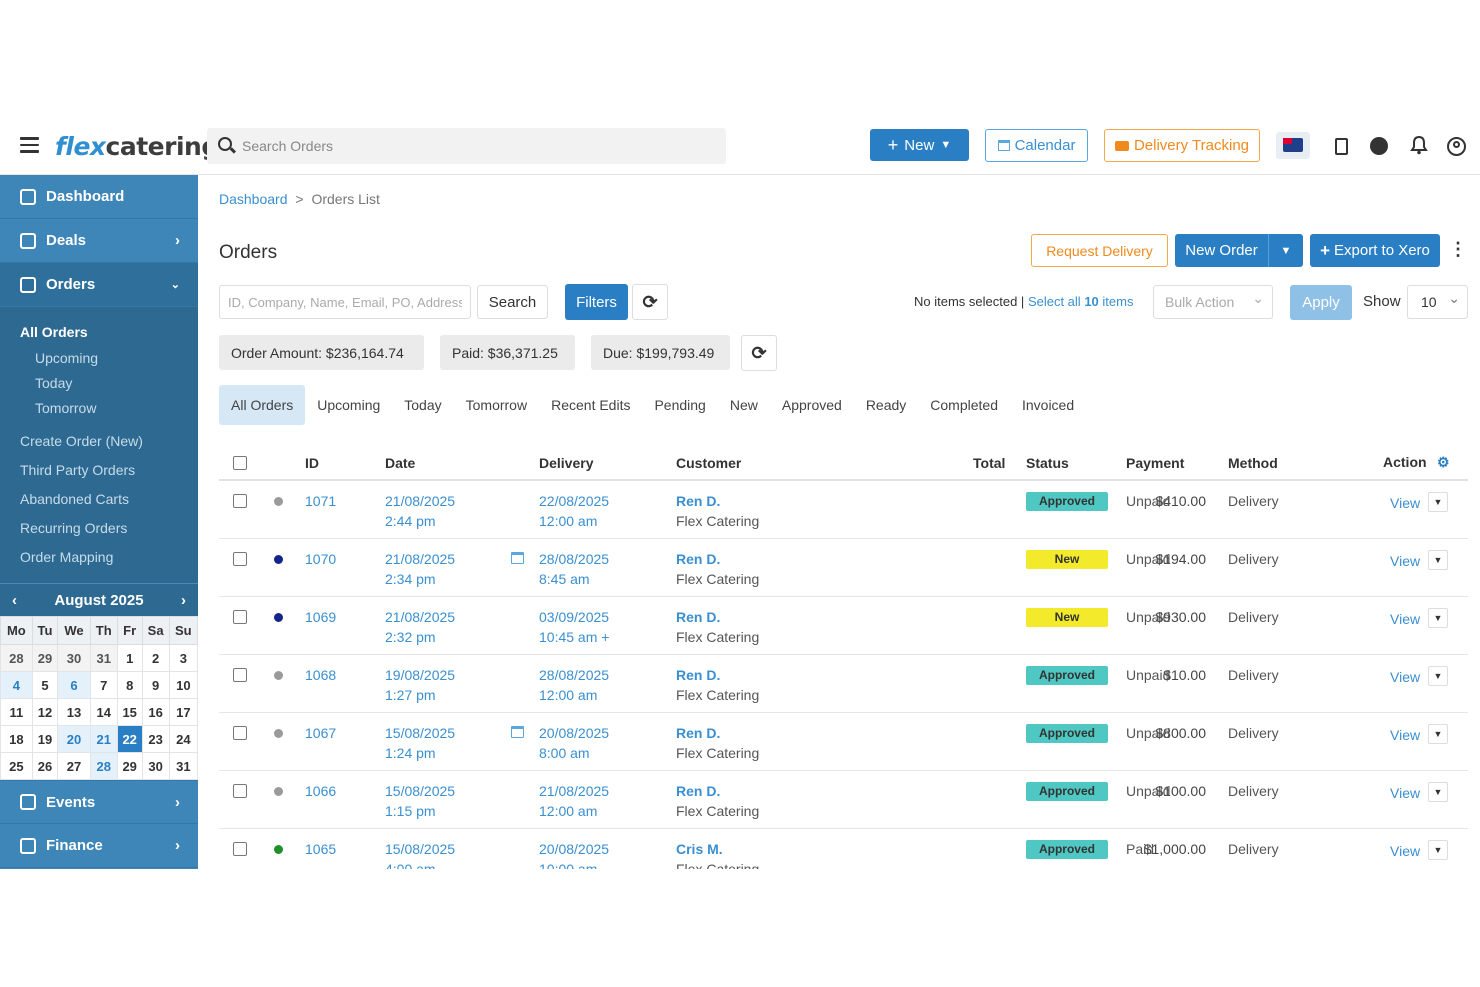 Image resolution: width=1480 pixels, height=987 pixels. What do you see at coordinates (410, 579) in the screenshot?
I see `order-time: 2:34 pm` at bounding box center [410, 579].